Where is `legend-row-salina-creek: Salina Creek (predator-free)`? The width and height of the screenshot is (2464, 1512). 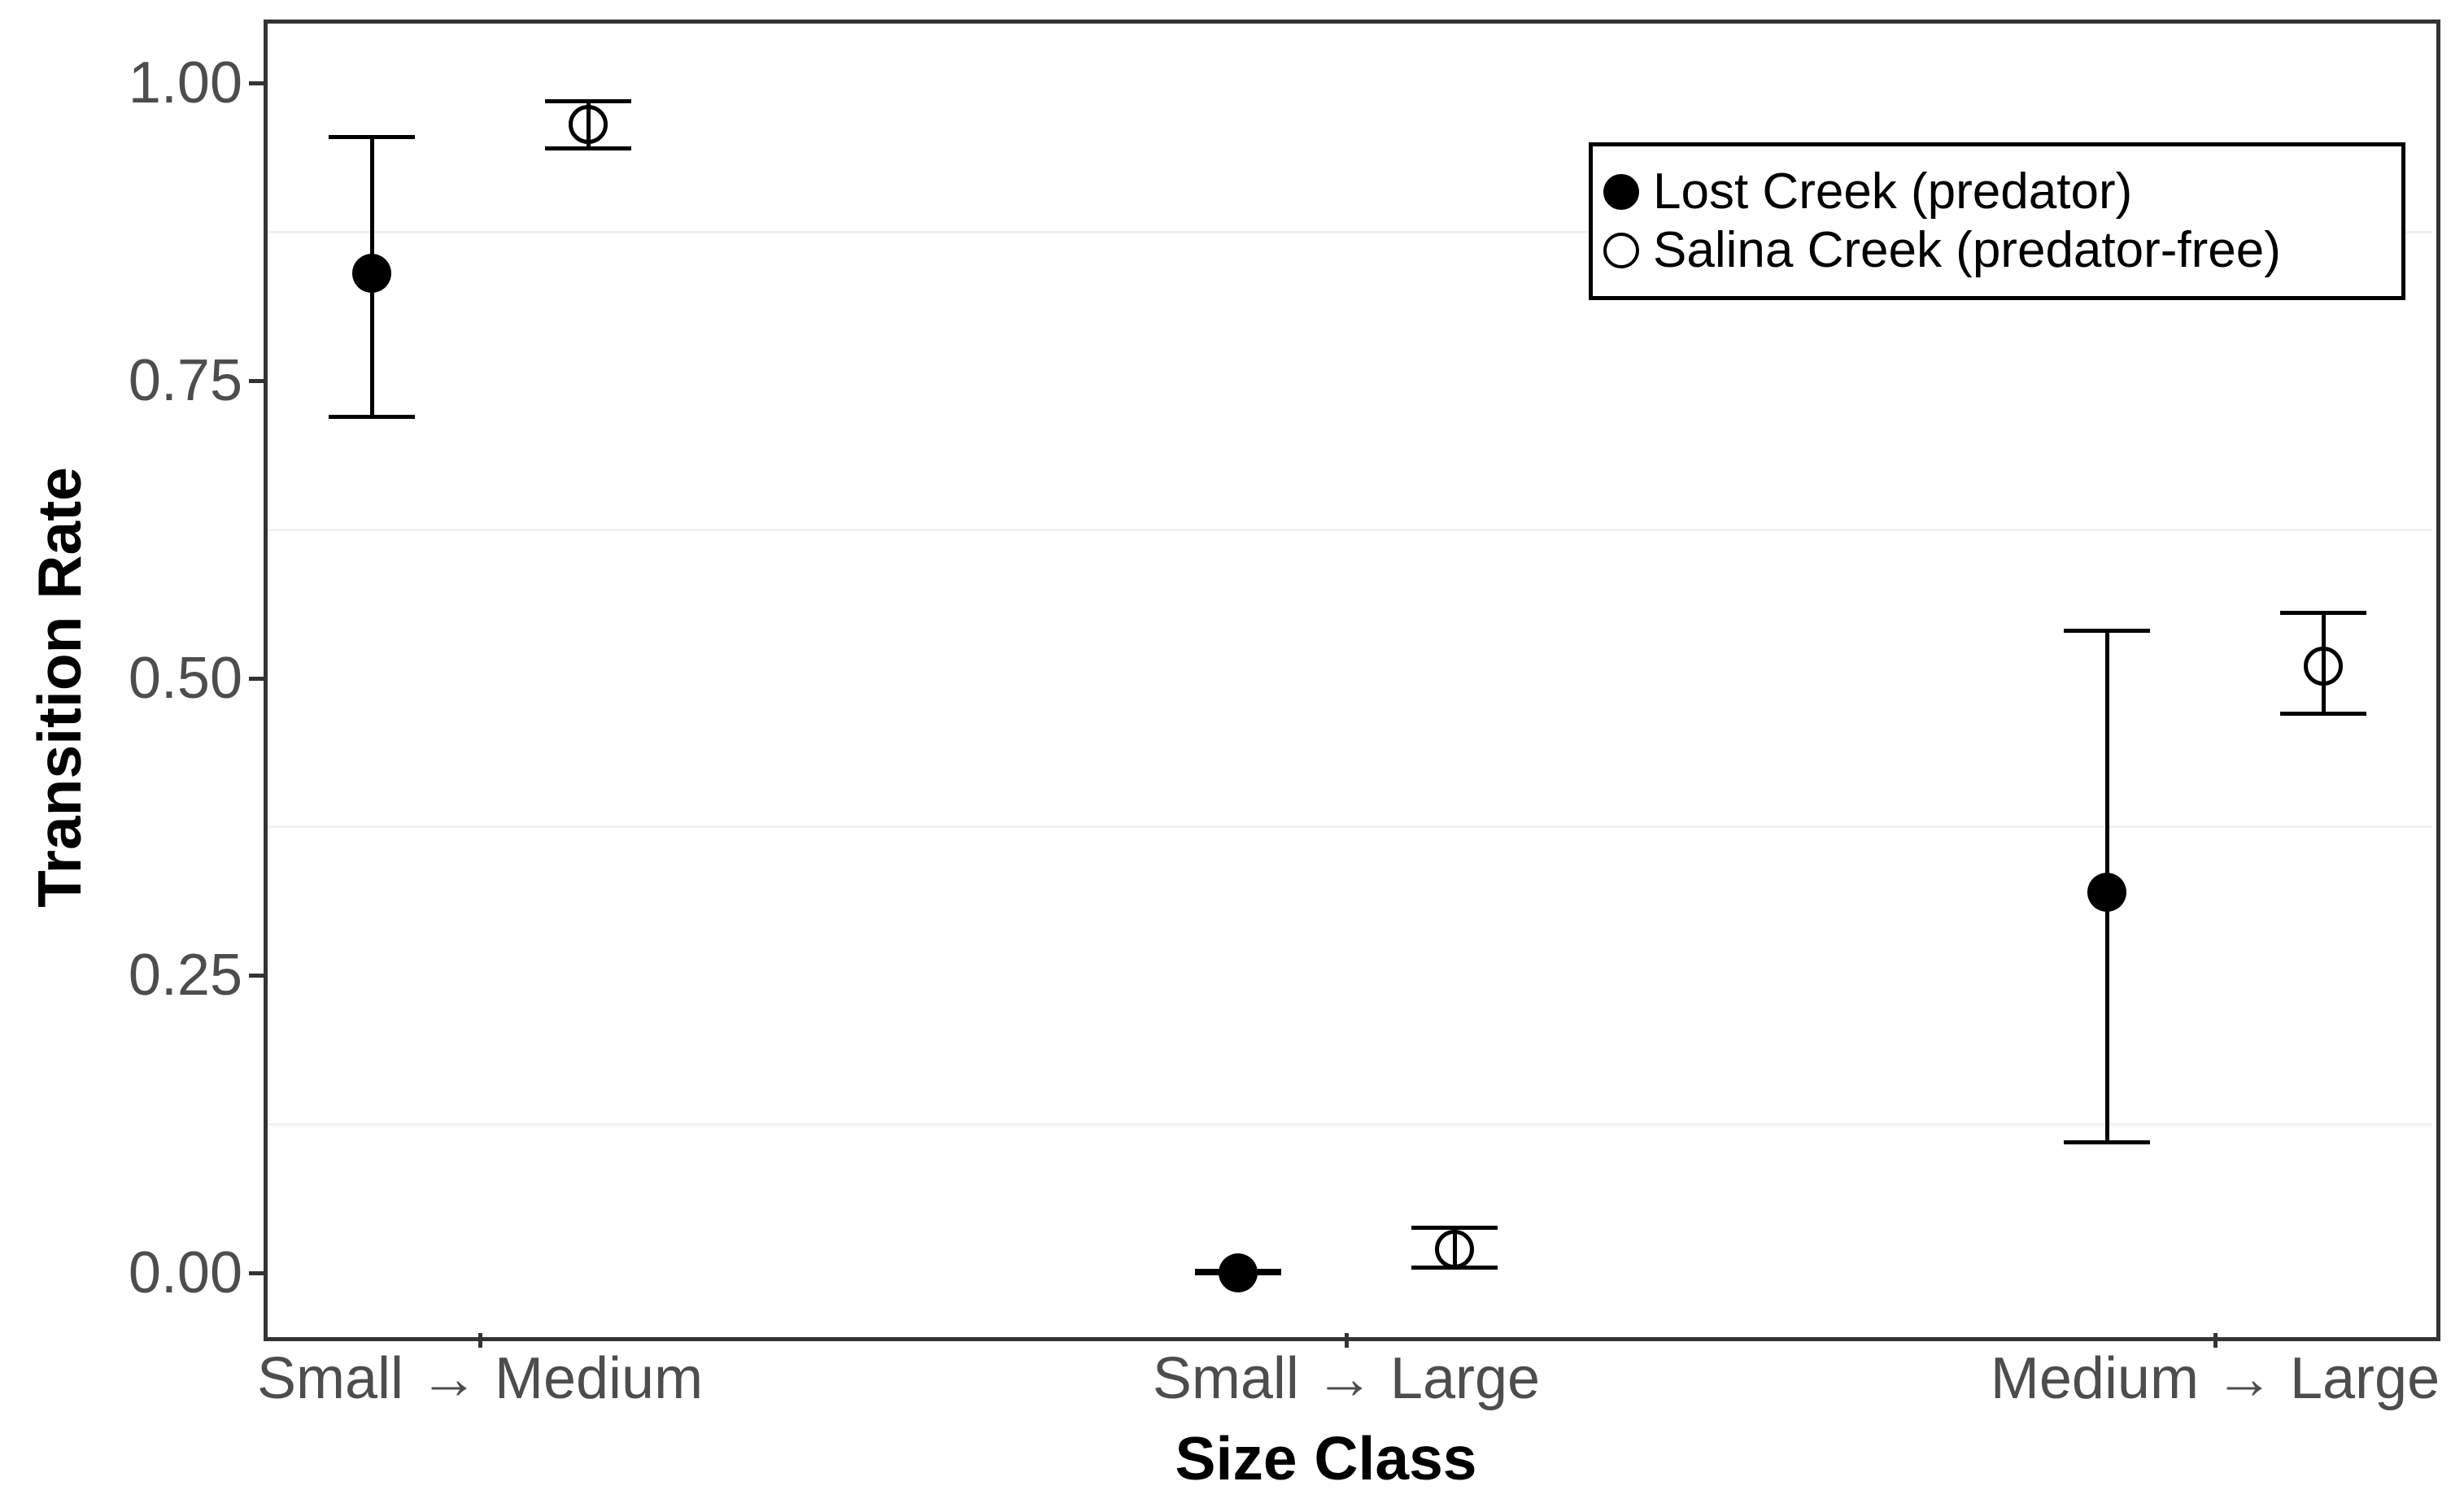 legend-row-salina-creek: Salina Creek (predator-free) is located at coordinates (2002, 250).